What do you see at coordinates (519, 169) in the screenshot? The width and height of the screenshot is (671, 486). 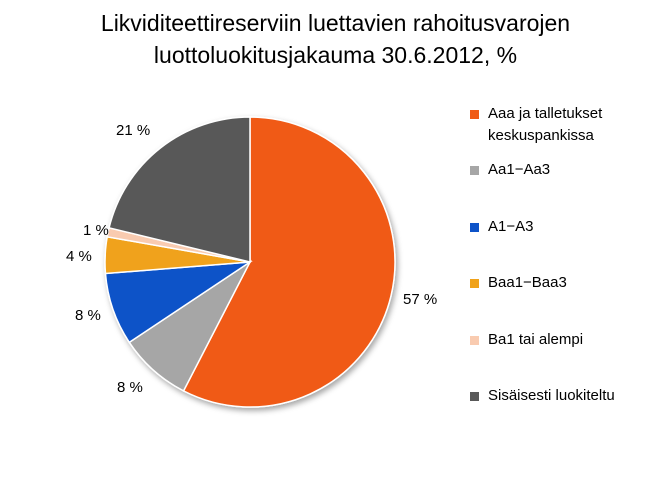 I see `legend-label-1: Aa1−Aa3` at bounding box center [519, 169].